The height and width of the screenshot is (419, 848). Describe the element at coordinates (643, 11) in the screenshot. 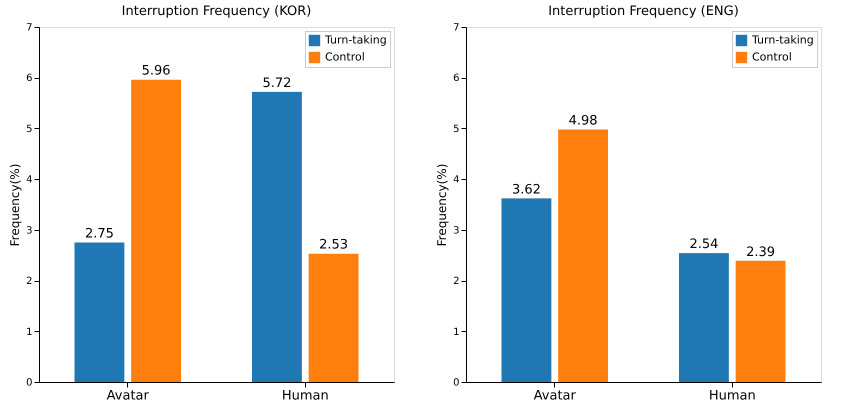

I see `chart-title: Interruption Frequency (ENG)` at that location.